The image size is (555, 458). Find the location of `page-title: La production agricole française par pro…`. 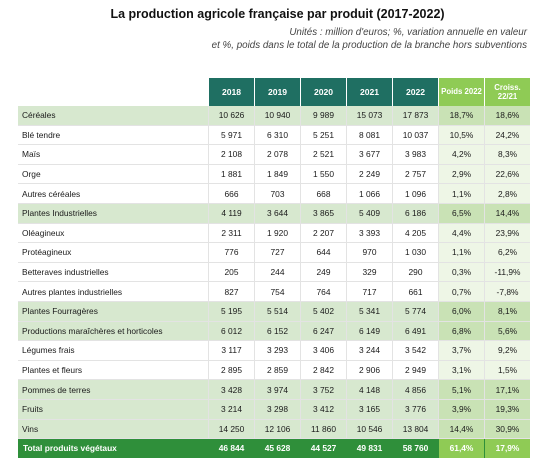

page-title: La production agricole française par pro… is located at coordinates (277, 14).